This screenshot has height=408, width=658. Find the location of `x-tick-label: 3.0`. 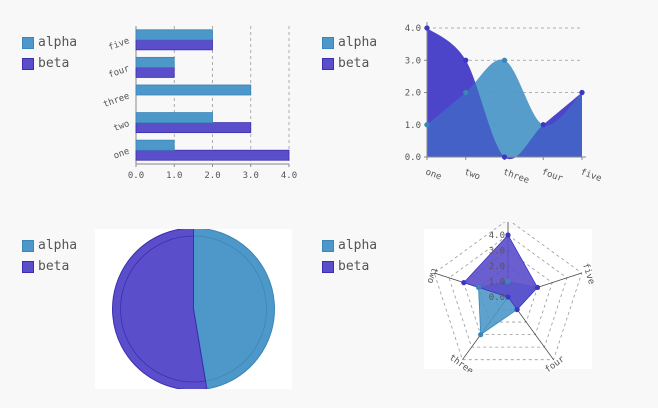

x-tick-label: 3.0 is located at coordinates (251, 176).